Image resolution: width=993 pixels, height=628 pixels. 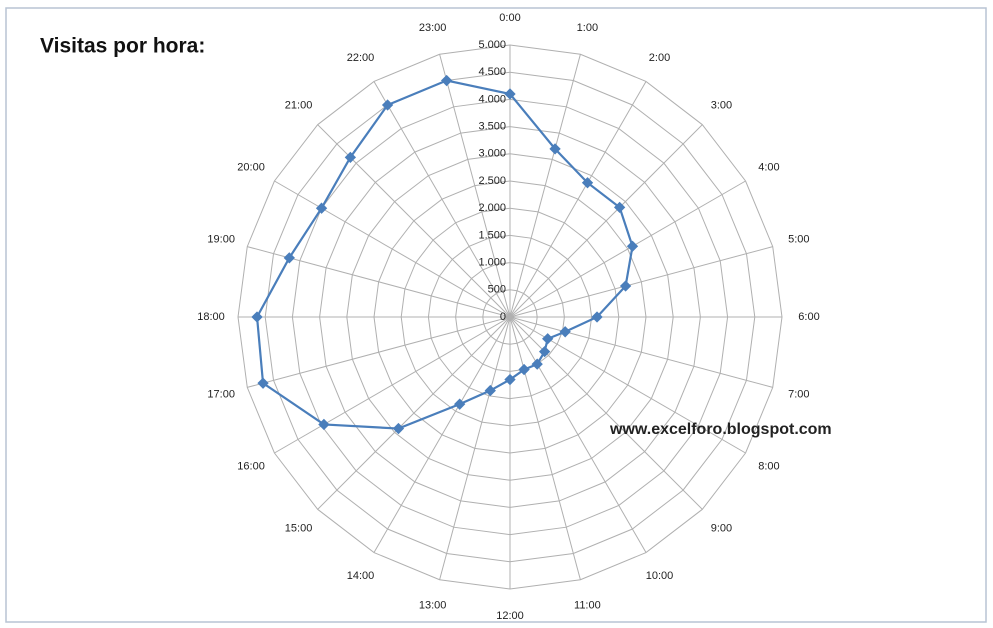 What do you see at coordinates (492, 208) in the screenshot?
I see `y-tick-label: 2.000` at bounding box center [492, 208].